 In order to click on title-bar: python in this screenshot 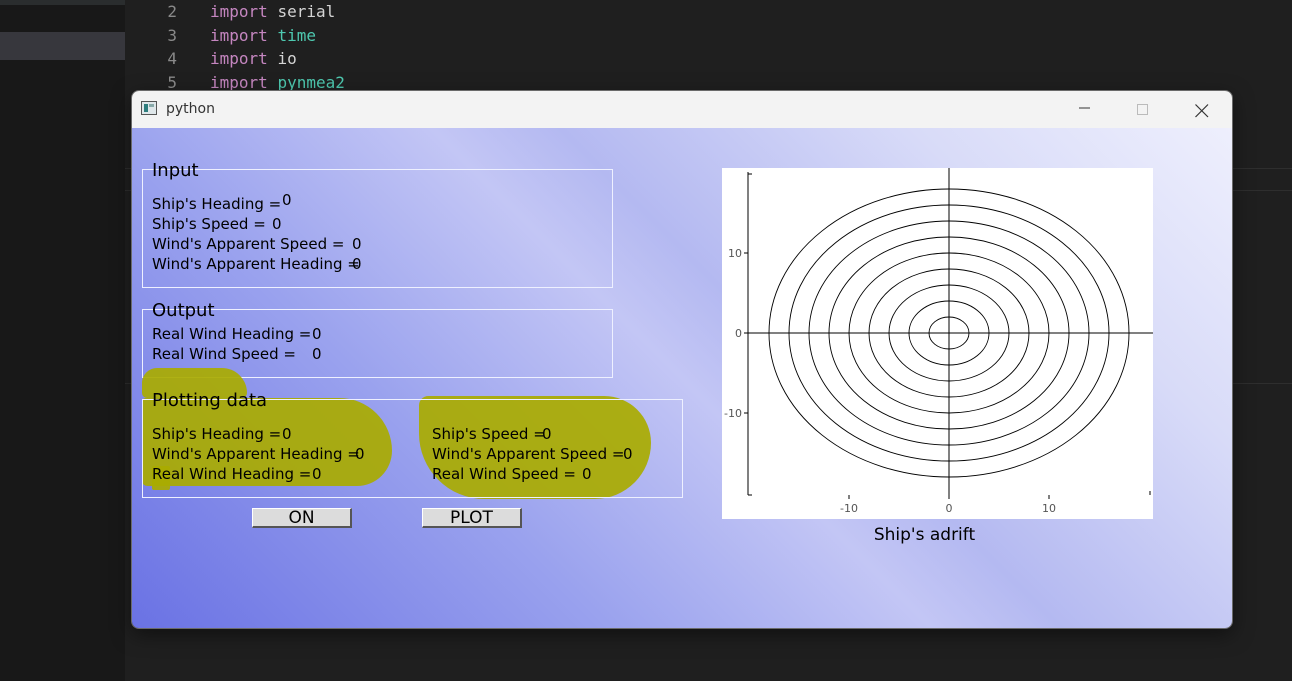, I will do `click(682, 109)`.